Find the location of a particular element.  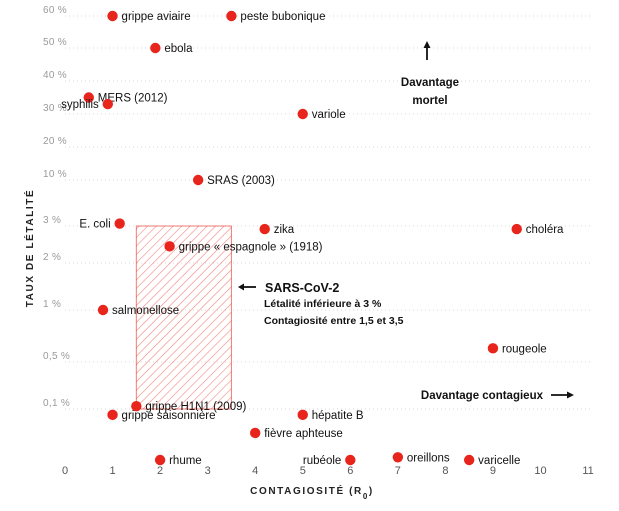

data-point: ebola is located at coordinates (171, 48).